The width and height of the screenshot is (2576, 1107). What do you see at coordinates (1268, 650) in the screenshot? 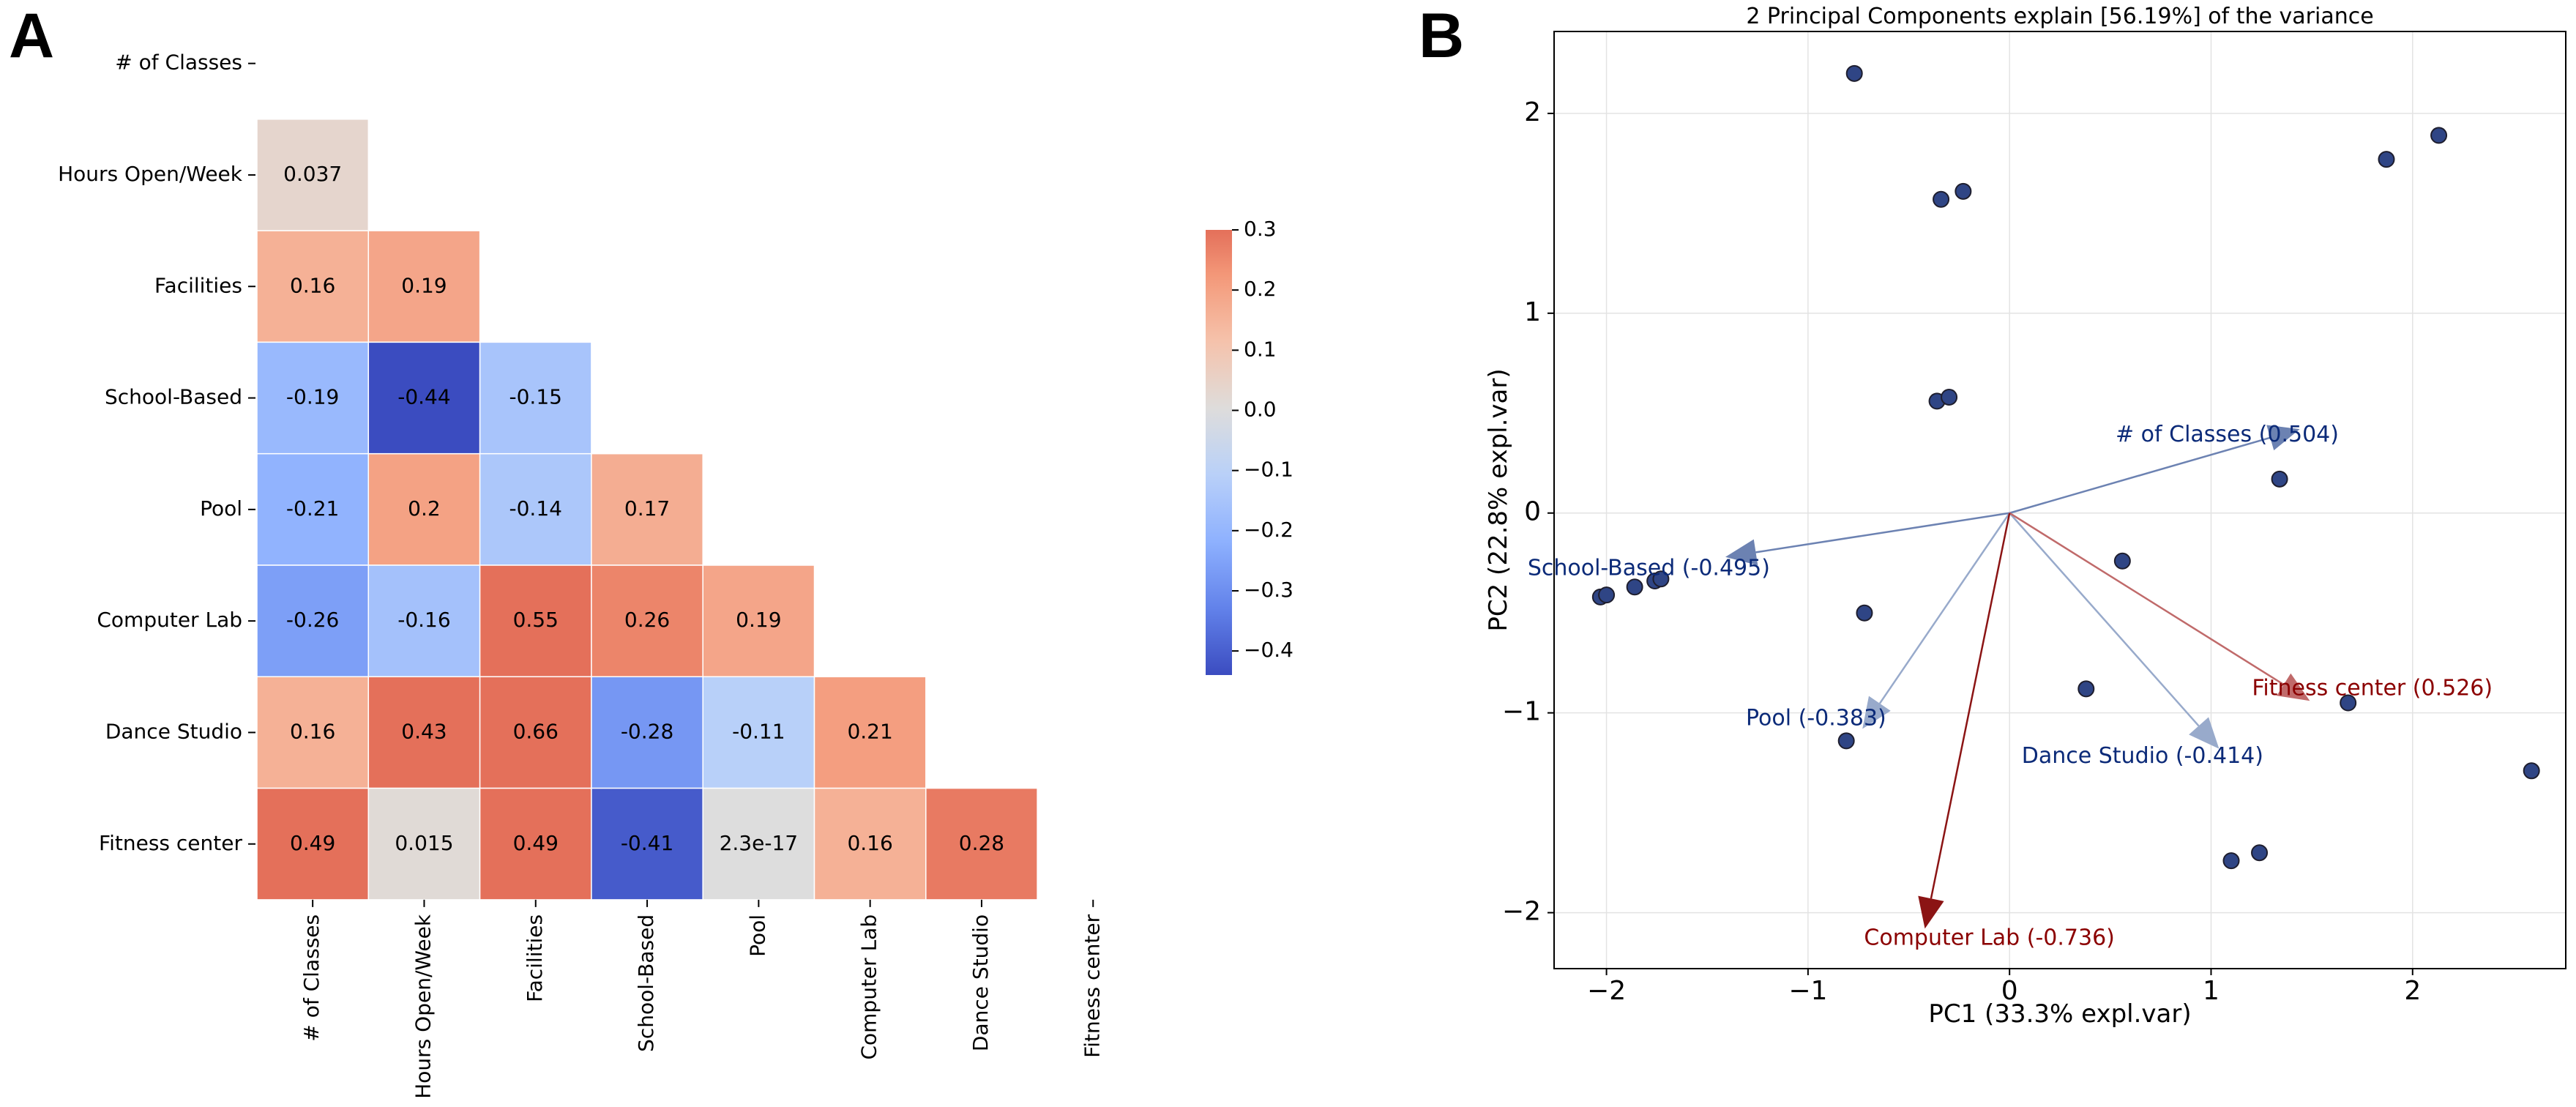
I see `colorbar-tick-label: −0.4` at bounding box center [1268, 650].